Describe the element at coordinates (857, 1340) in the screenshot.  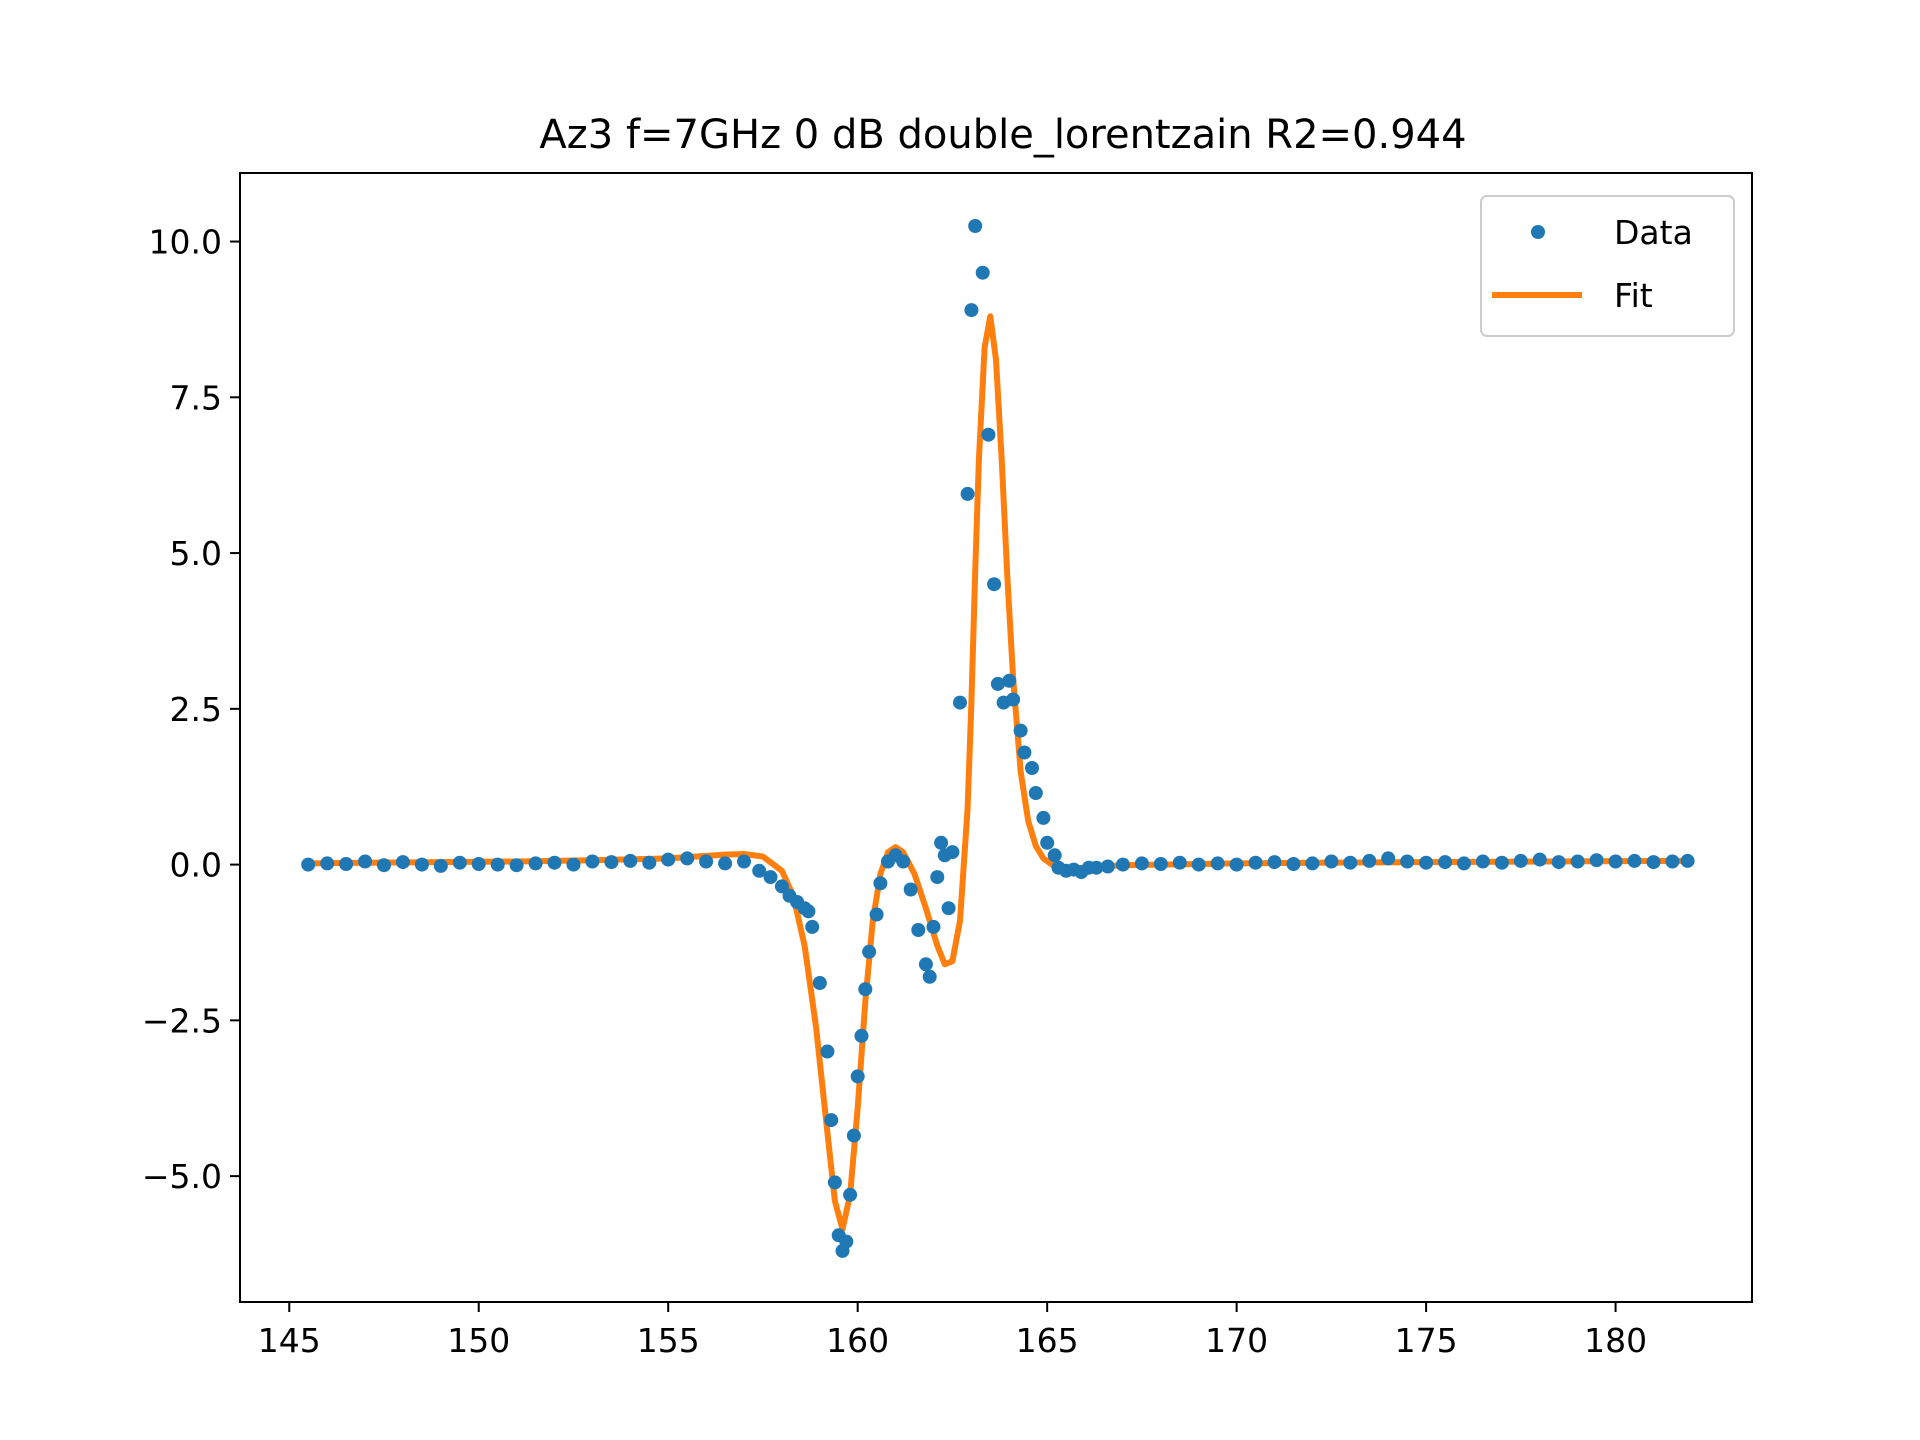
I see `x-tick-label: 160` at that location.